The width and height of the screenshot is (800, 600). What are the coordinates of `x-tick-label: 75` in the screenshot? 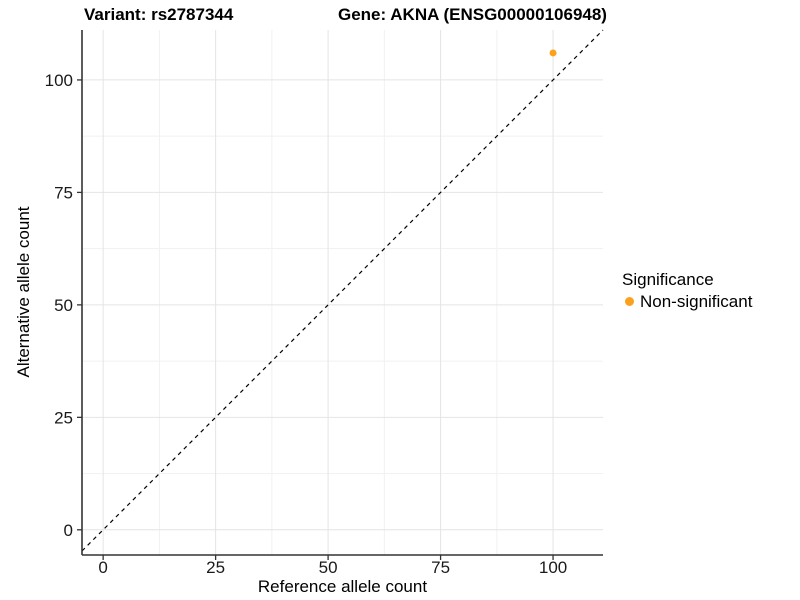 It's located at (440, 567).